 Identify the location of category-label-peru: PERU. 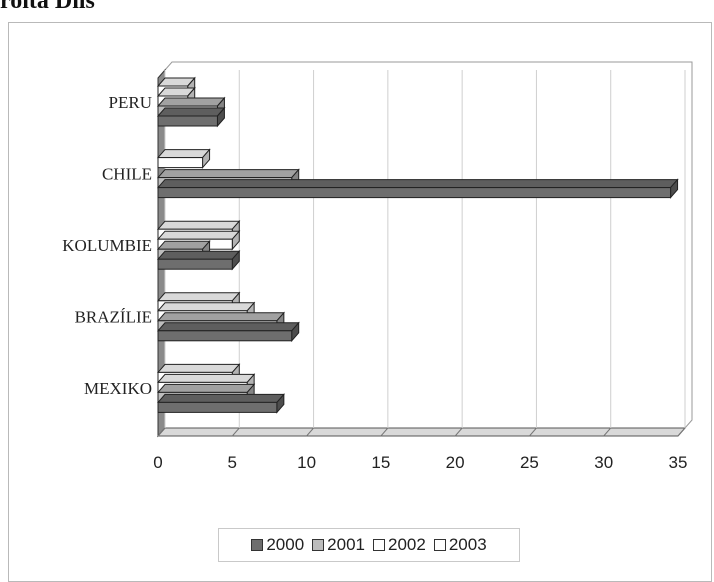
(130, 102).